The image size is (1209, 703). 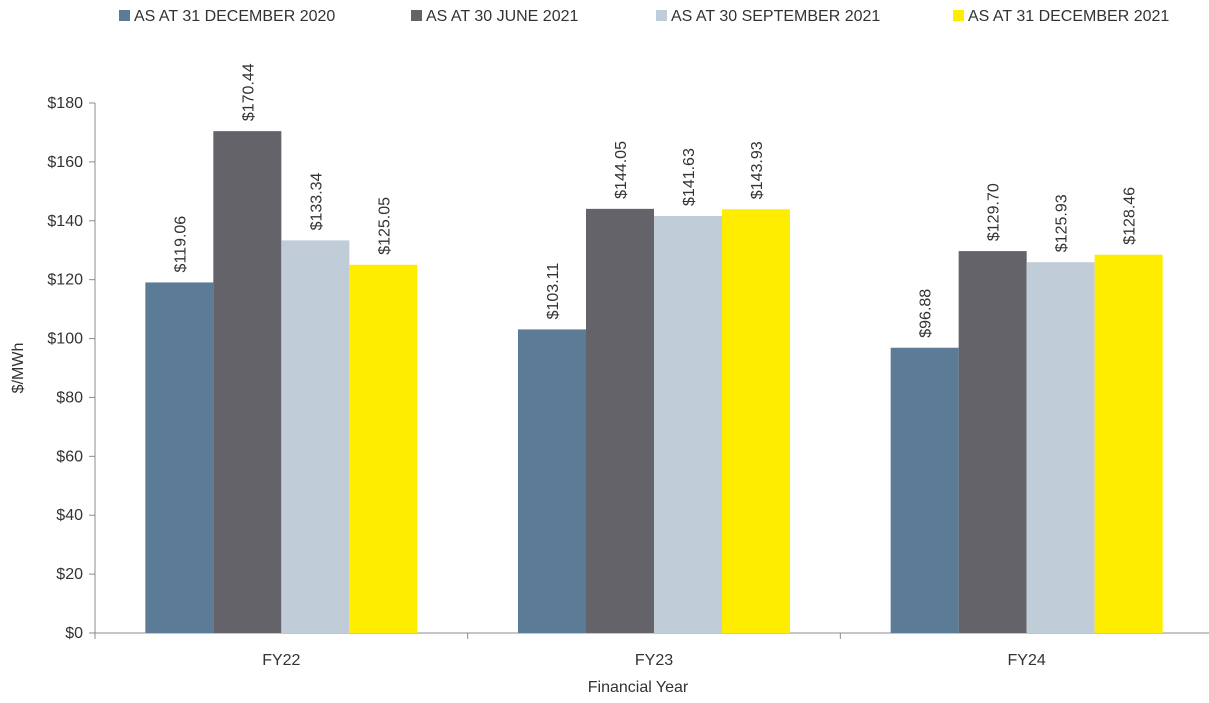 What do you see at coordinates (621, 170) in the screenshot?
I see `data-label: $144.05` at bounding box center [621, 170].